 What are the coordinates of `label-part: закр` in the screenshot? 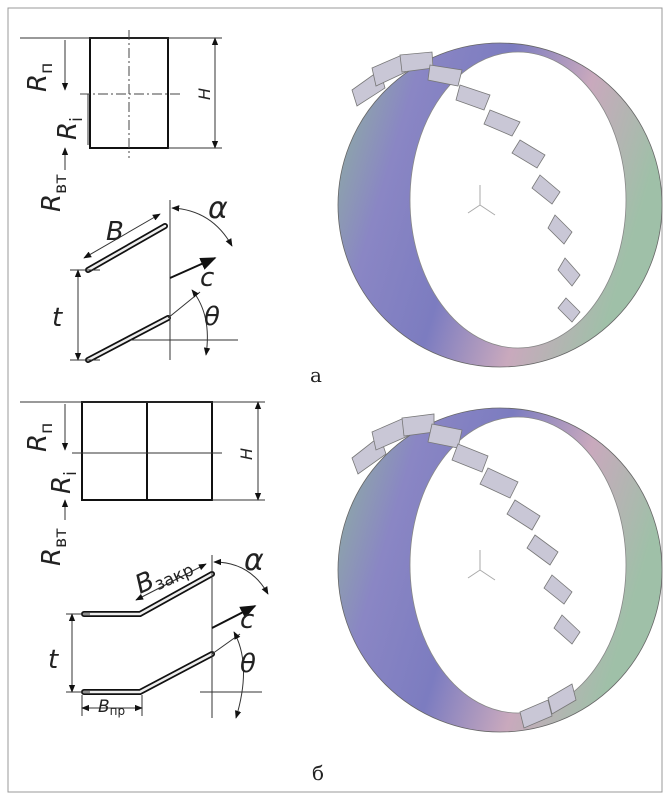 It's located at (174, 577).